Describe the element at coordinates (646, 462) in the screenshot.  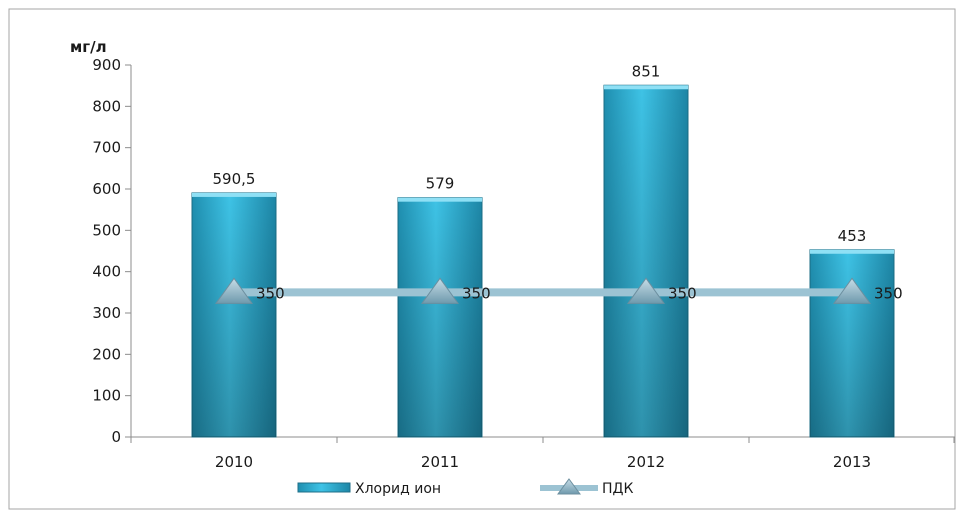
I see `x-tick-label: 2012` at that location.